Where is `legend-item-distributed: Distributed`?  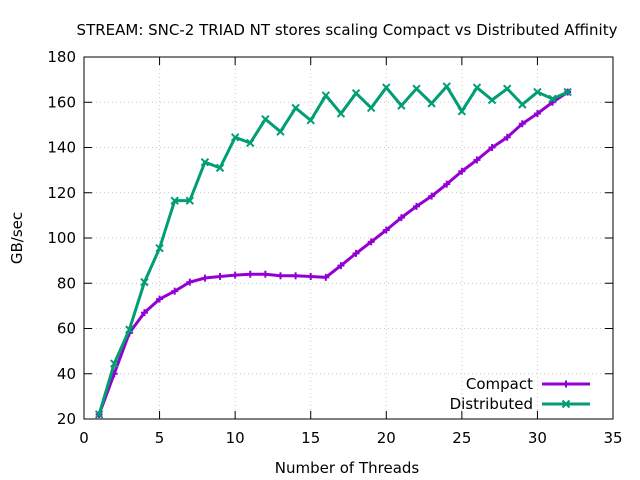
legend-item-distributed: Distributed is located at coordinates (520, 404).